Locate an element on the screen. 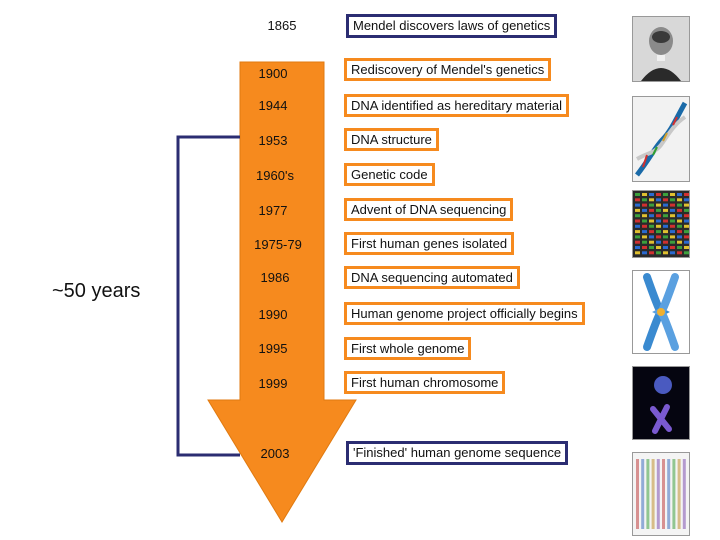 Image resolution: width=720 pixels, height=540 pixels. event-box: DNA sequencing automated is located at coordinates (432, 277).